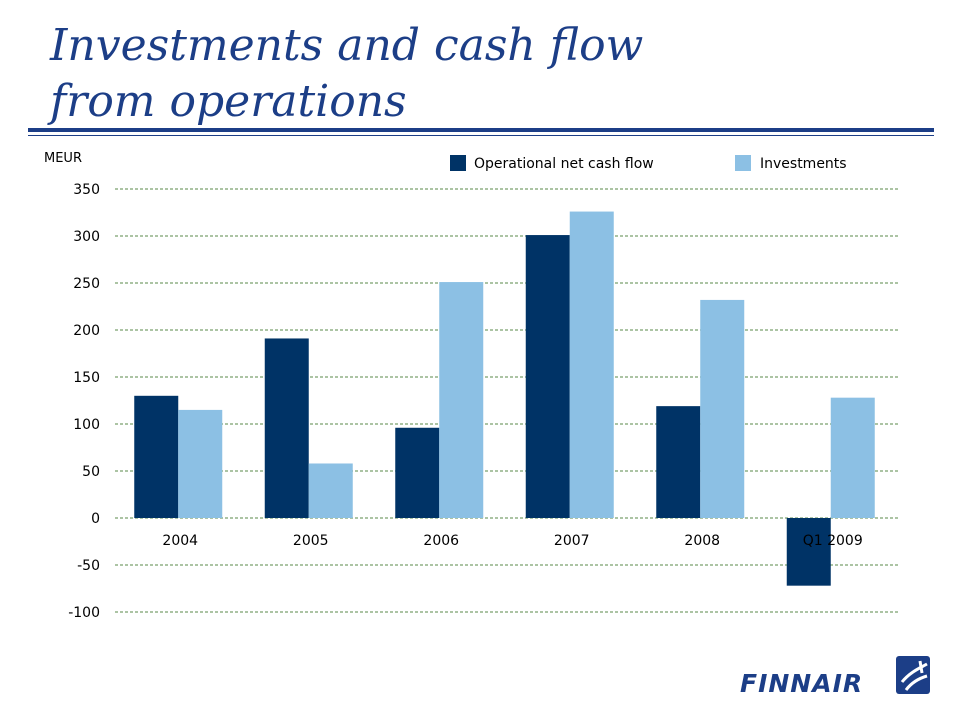  Describe the element at coordinates (833, 541) in the screenshot. I see `x-tick-label-q1-2009: Q1 2009` at that location.